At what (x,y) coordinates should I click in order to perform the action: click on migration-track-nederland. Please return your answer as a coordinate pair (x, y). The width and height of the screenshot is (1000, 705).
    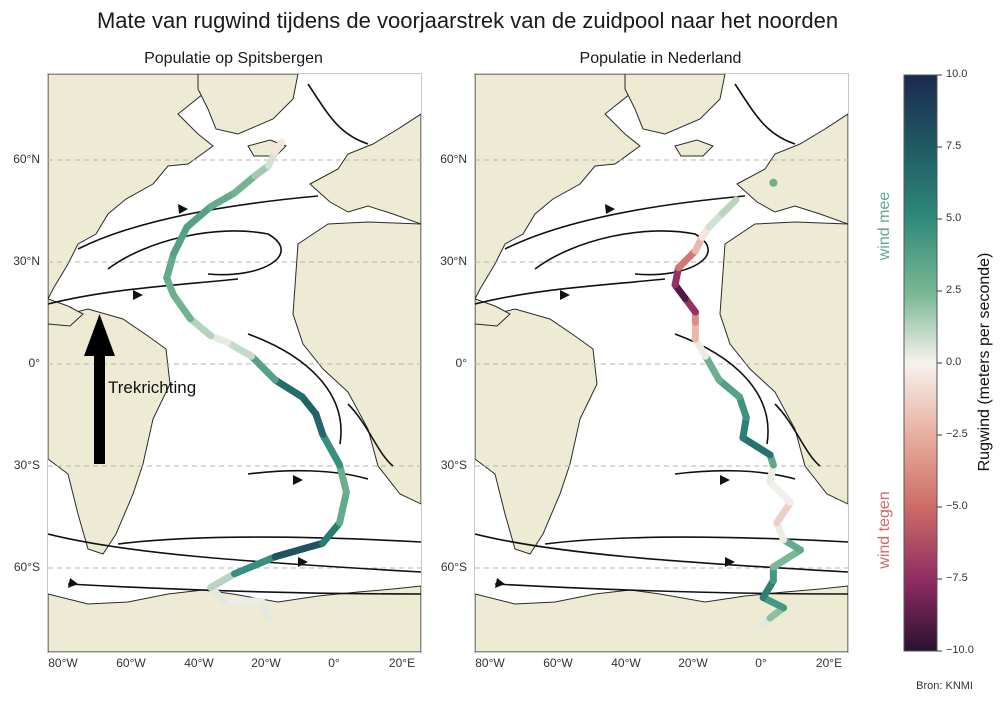
    Looking at the image, I should click on (737, 403).